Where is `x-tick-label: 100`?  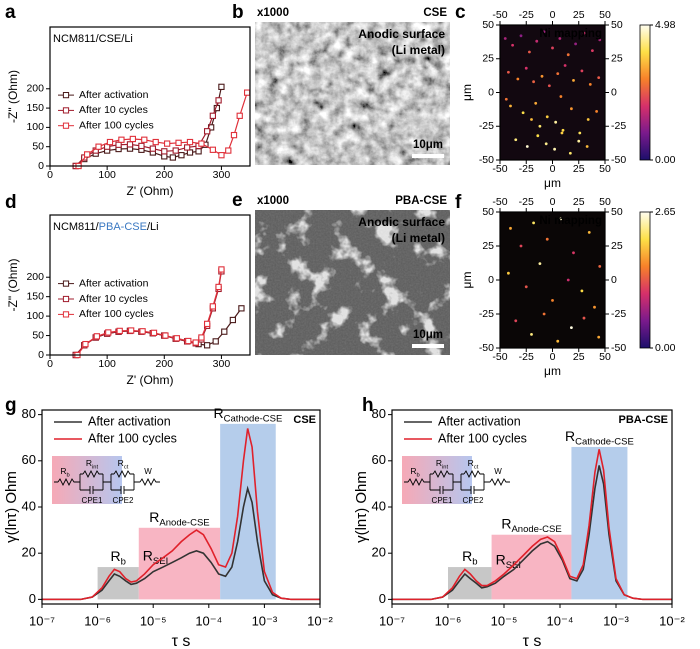 x-tick-label: 100 is located at coordinates (107, 364).